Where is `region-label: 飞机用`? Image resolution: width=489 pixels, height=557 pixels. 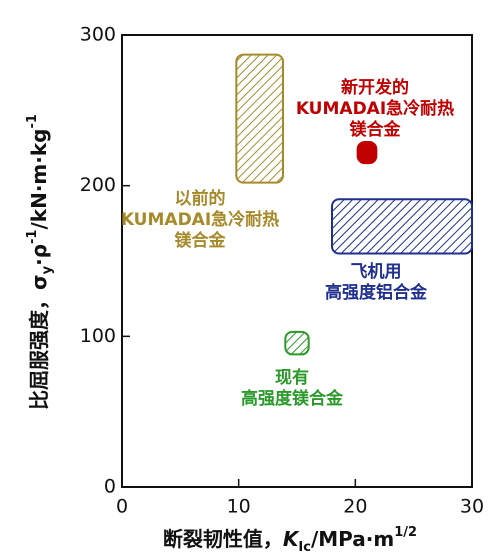 region-label: 飞机用 is located at coordinates (376, 271).